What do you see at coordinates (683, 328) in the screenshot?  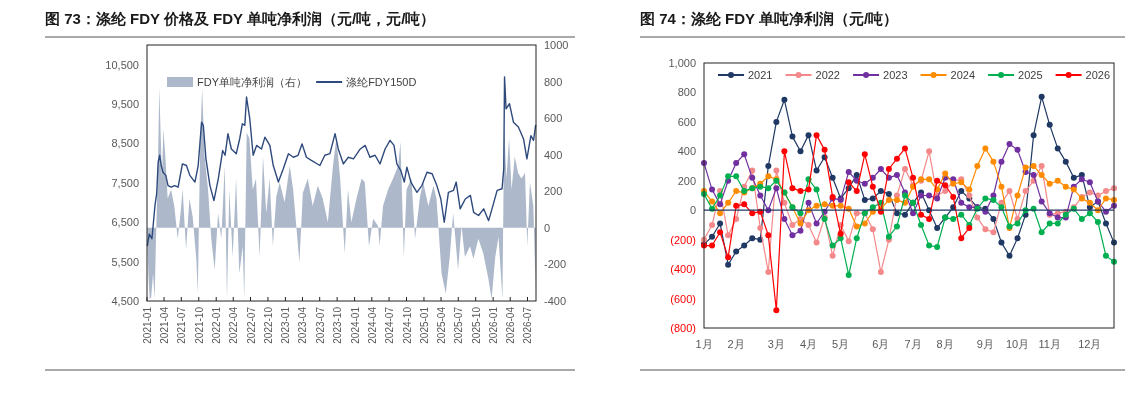 I see `y-tick-label: (800)` at bounding box center [683, 328].